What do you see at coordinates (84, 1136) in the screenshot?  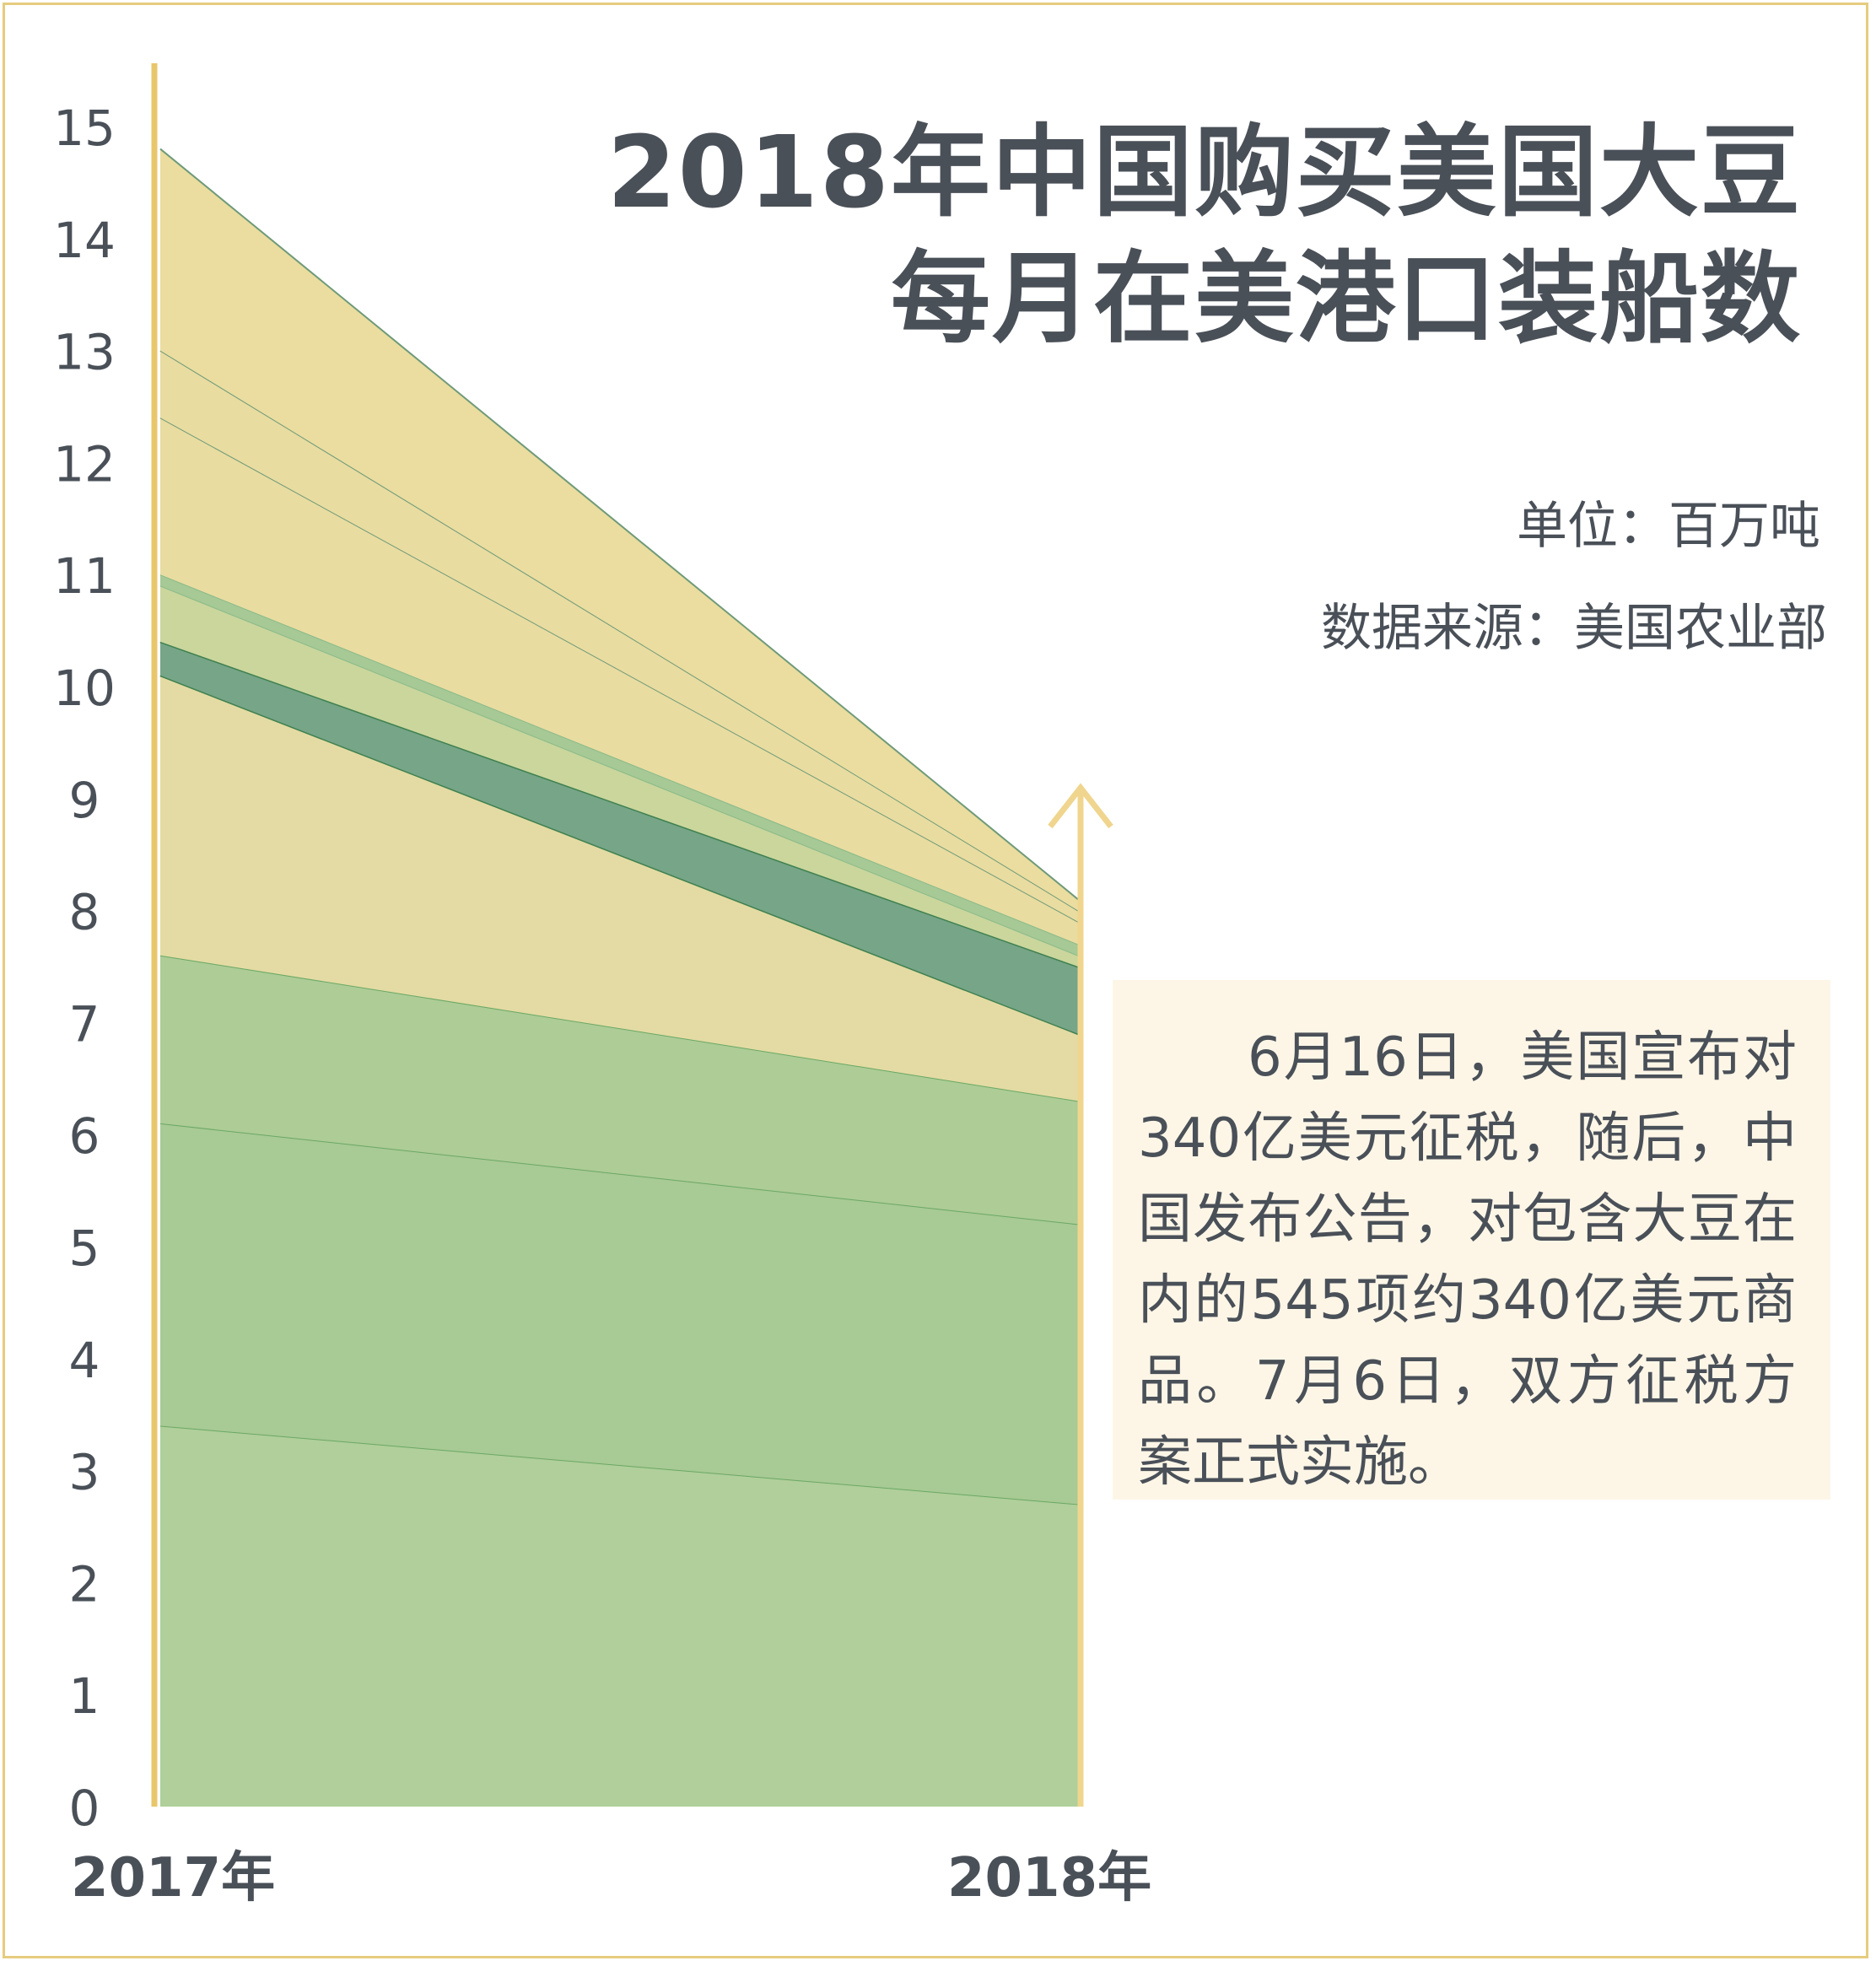 I see `y-tick-label: 6` at bounding box center [84, 1136].